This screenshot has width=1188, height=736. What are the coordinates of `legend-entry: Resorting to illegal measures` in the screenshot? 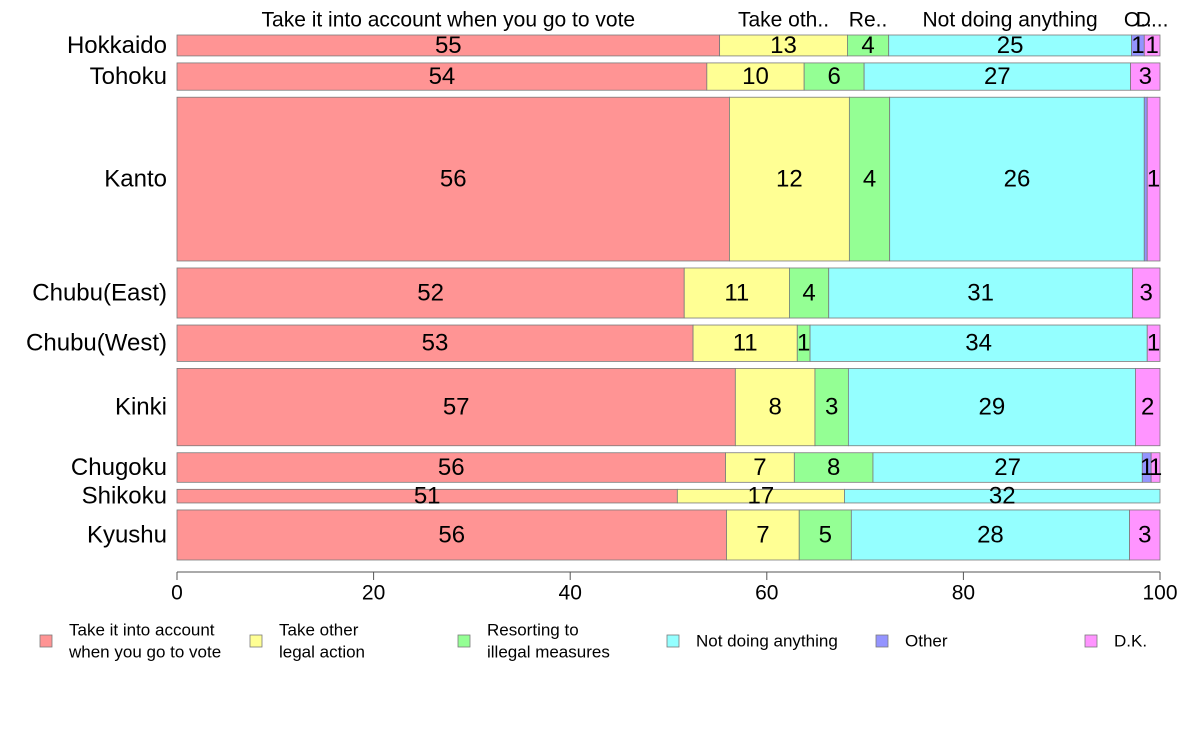 It's located at (533, 641).